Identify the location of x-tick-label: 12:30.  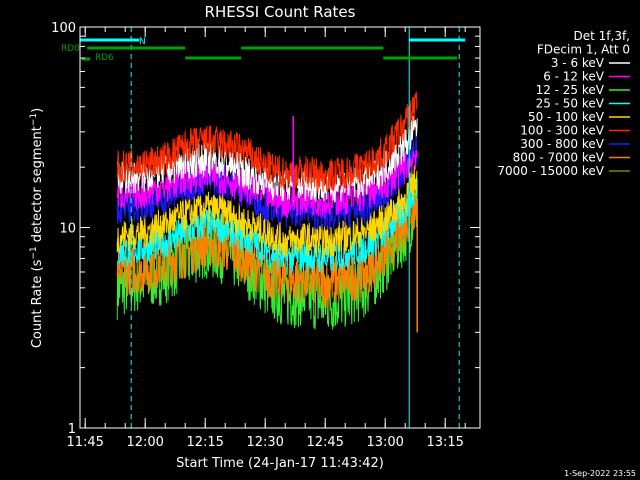
(264, 442).